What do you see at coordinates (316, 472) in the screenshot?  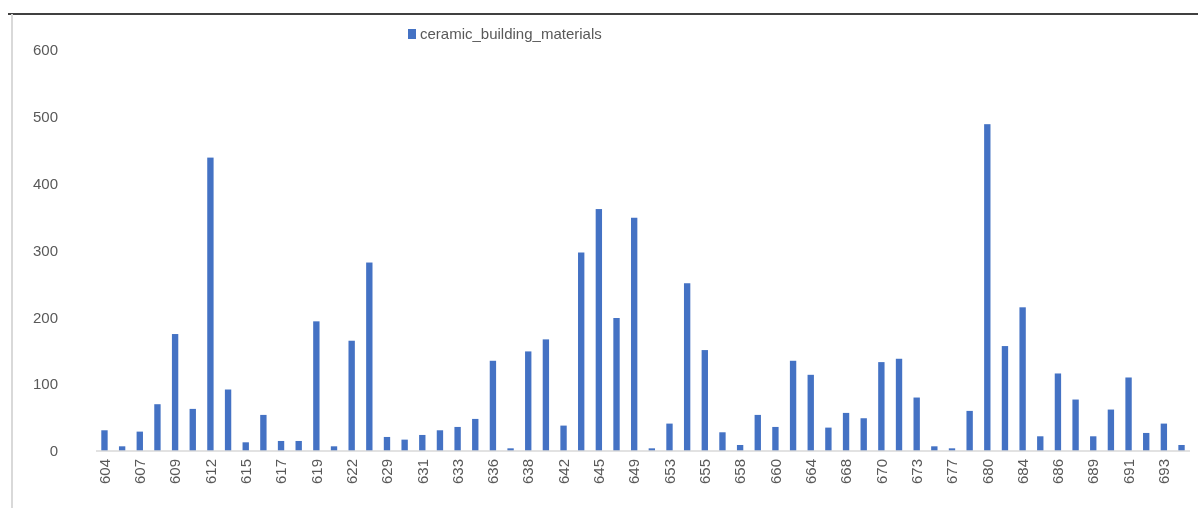 I see `x-tick-label: 619` at bounding box center [316, 472].